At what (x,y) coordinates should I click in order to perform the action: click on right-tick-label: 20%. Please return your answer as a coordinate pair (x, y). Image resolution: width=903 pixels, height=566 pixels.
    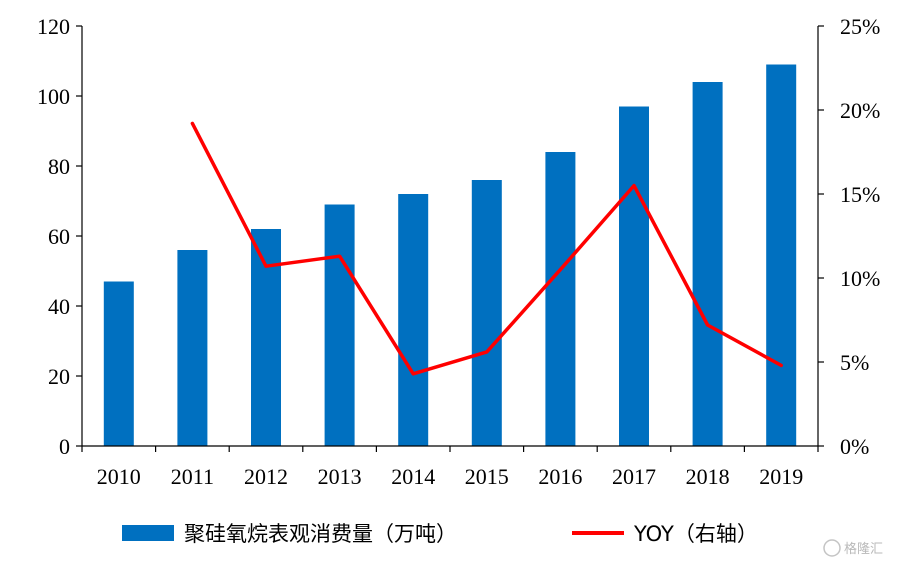
    Looking at the image, I should click on (860, 110).